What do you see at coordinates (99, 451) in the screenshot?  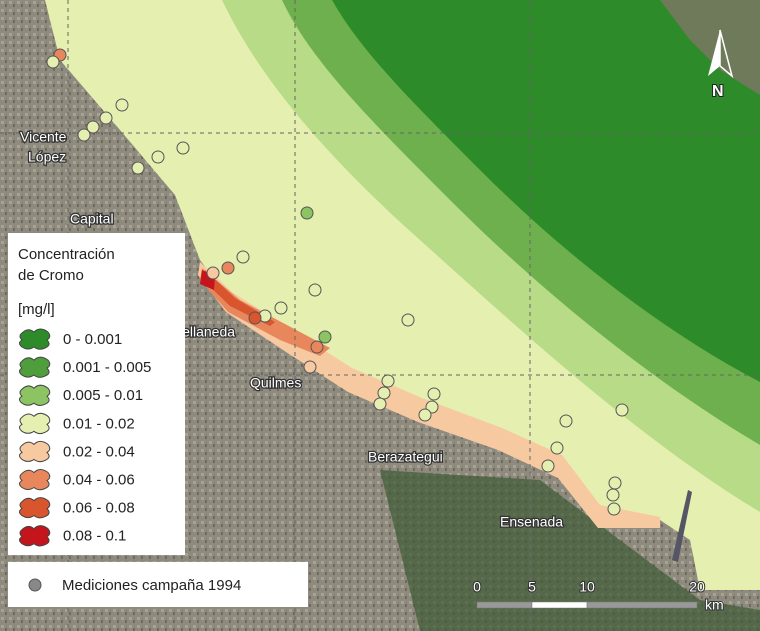 I see `legend-label: 0.02 - 0.04` at bounding box center [99, 451].